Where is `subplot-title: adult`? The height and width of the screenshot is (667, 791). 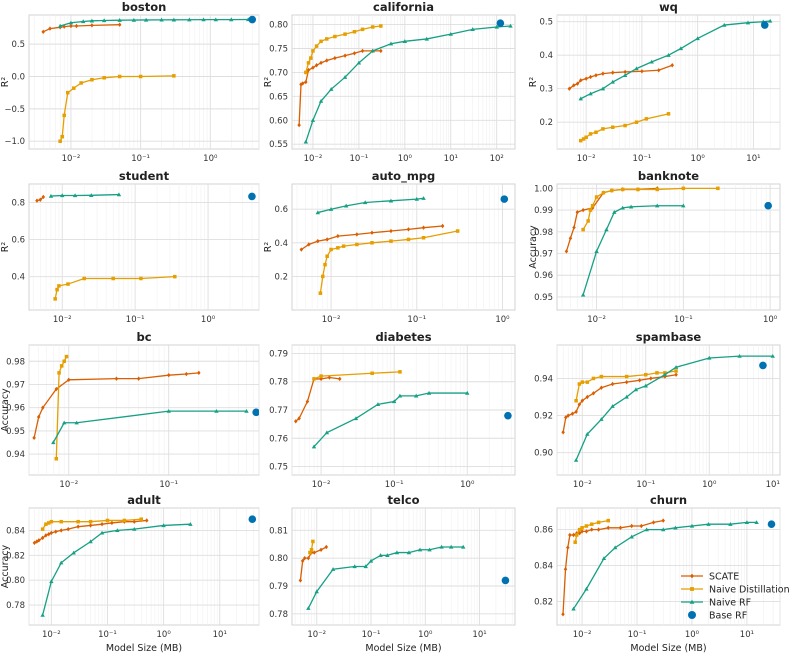
subplot-title: adult is located at coordinates (144, 500).